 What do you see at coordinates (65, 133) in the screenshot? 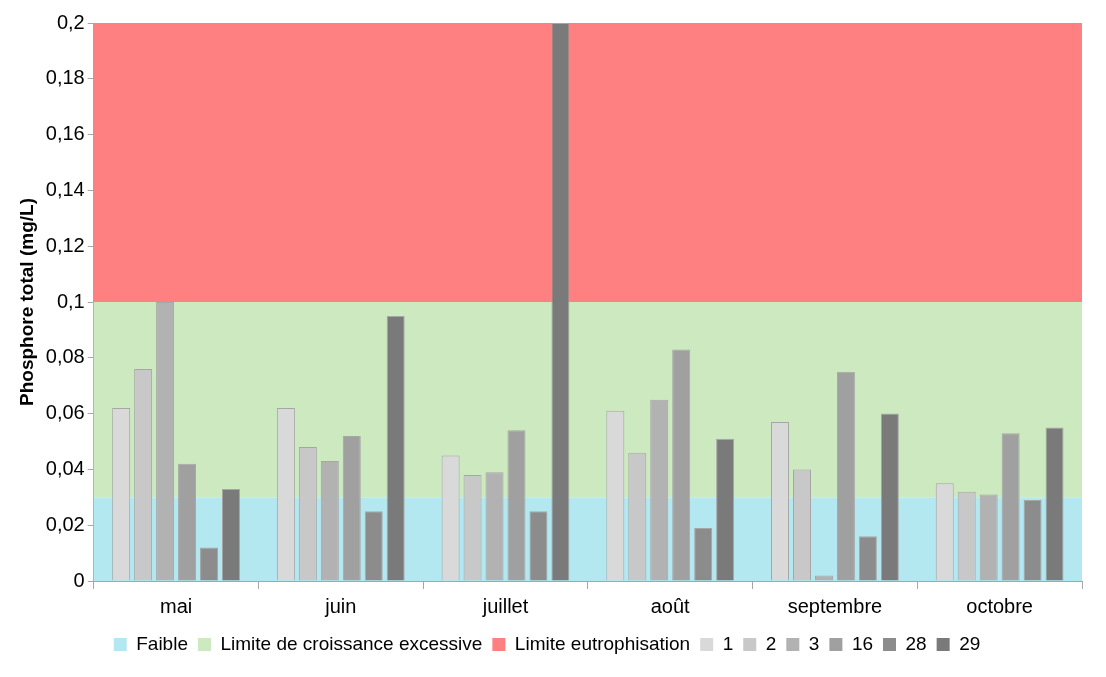
I see `y-tick-label: 0,16` at bounding box center [65, 133].